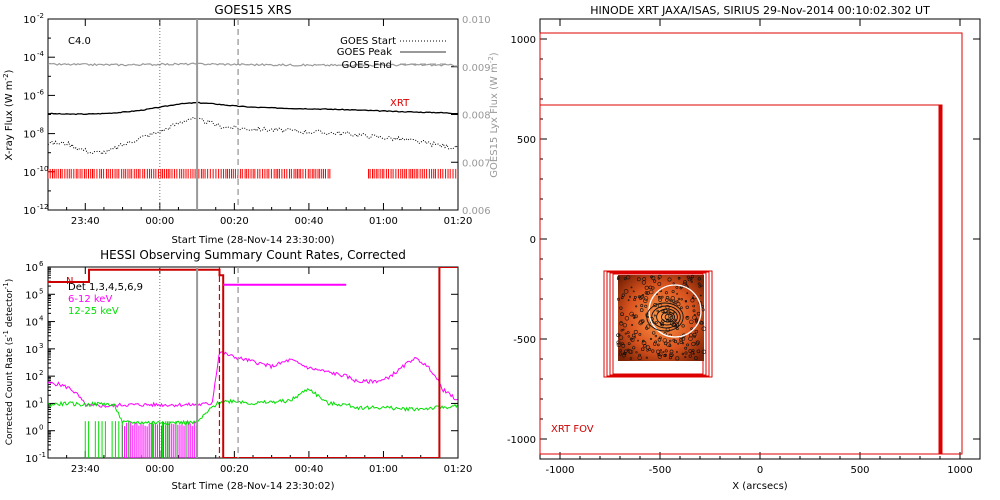 This screenshot has height=500, width=1000. Describe the element at coordinates (41, 428) in the screenshot. I see `hessi-y-tick-exponent: 0` at that location.